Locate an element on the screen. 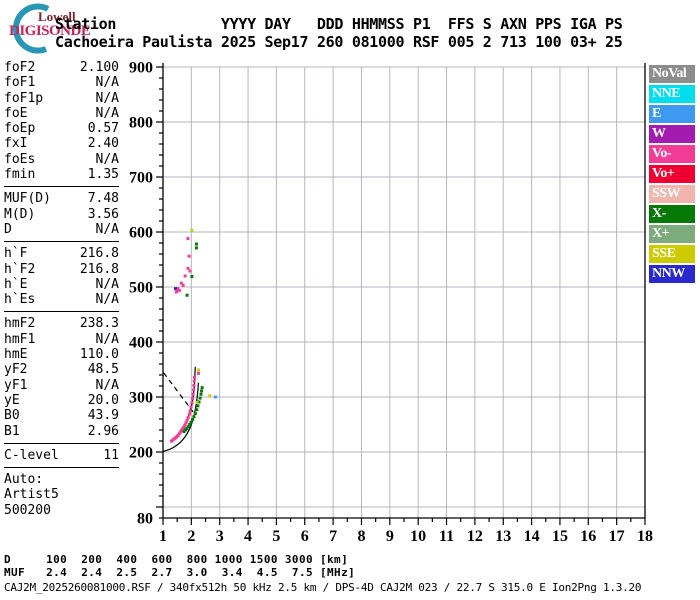  y-tick-label: 400 is located at coordinates (141, 343).